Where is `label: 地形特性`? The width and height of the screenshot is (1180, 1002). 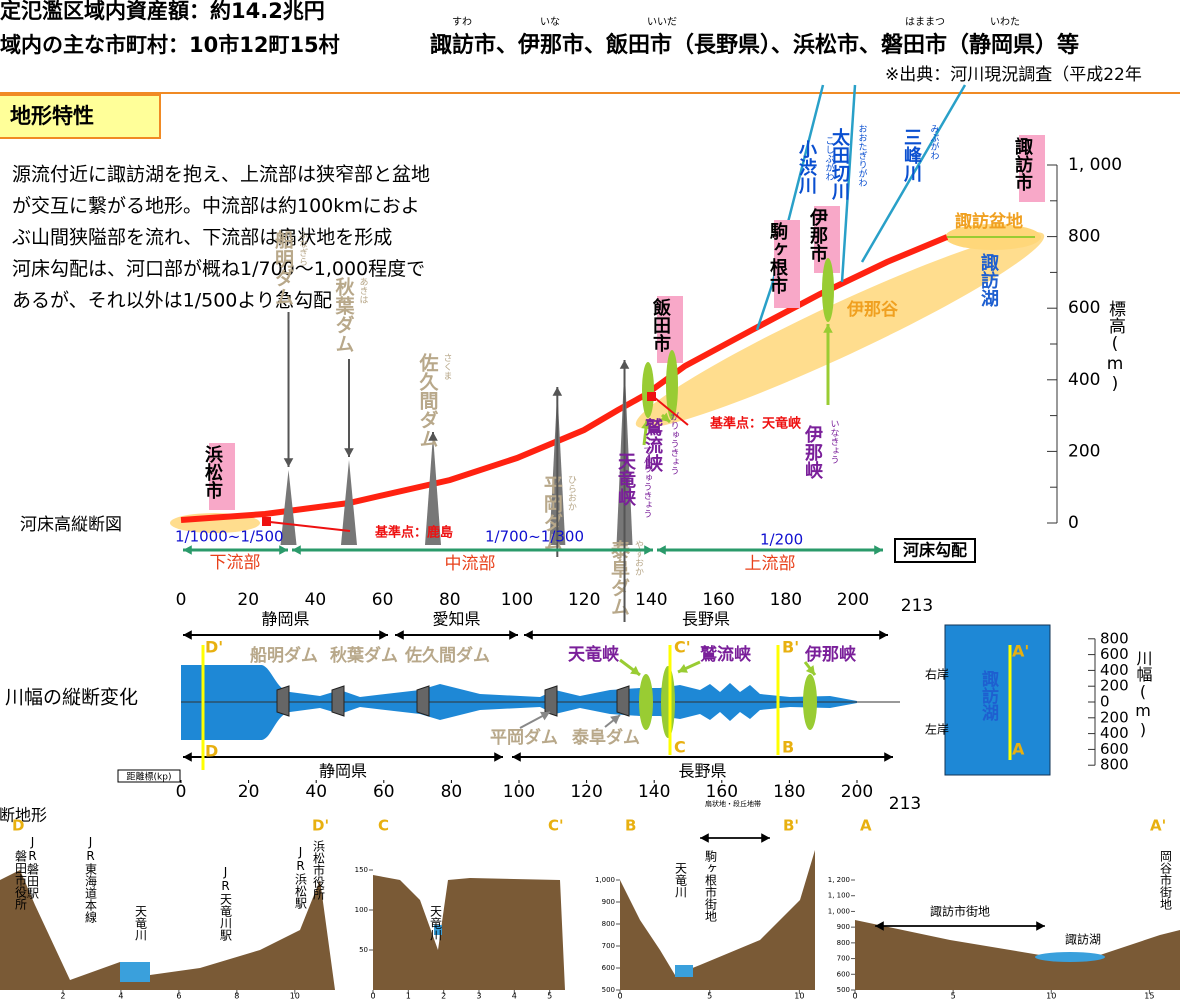
label: 地形特性 is located at coordinates (52, 116).